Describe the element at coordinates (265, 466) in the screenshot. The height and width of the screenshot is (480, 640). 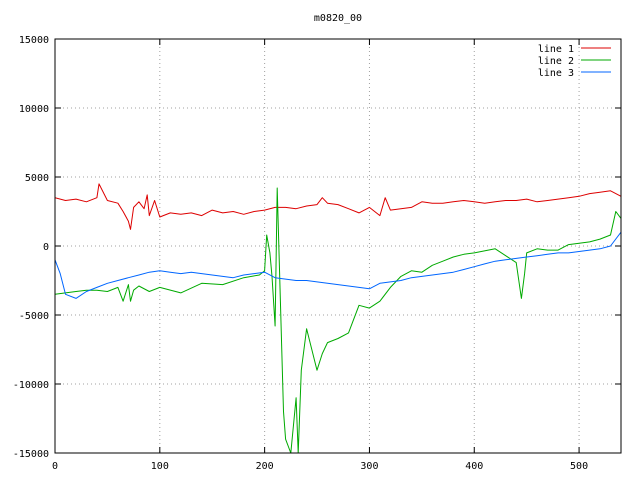
I see `x-tick-label: 200` at that location.